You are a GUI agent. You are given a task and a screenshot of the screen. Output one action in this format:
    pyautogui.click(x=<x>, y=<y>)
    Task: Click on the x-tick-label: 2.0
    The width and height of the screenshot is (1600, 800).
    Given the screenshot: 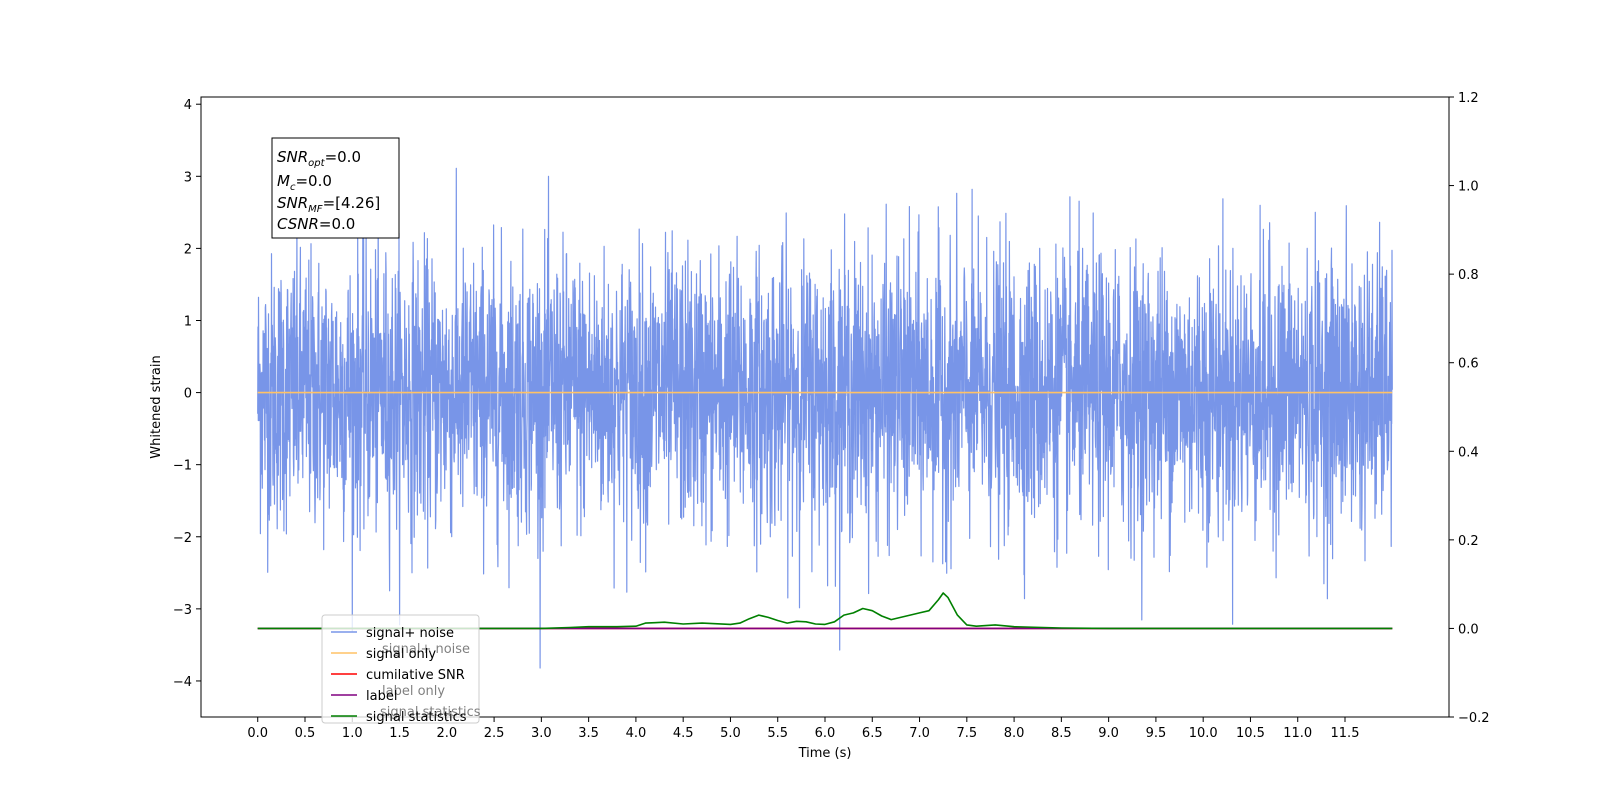 What is the action you would take?
    pyautogui.click(x=446, y=733)
    